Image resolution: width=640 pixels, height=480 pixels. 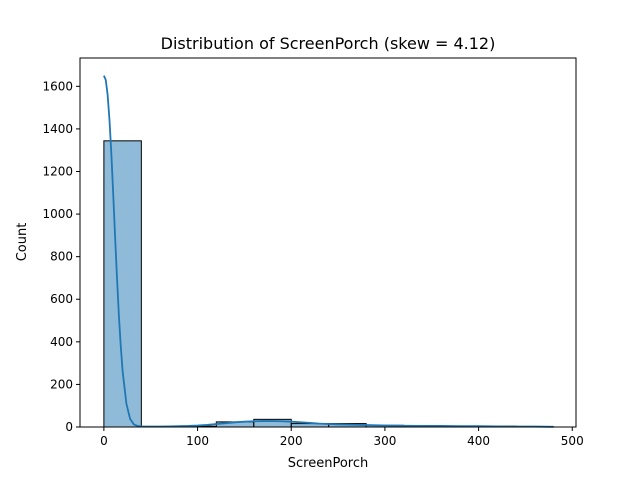 What do you see at coordinates (57, 171) in the screenshot?
I see `y-tick-label: 1200` at bounding box center [57, 171].